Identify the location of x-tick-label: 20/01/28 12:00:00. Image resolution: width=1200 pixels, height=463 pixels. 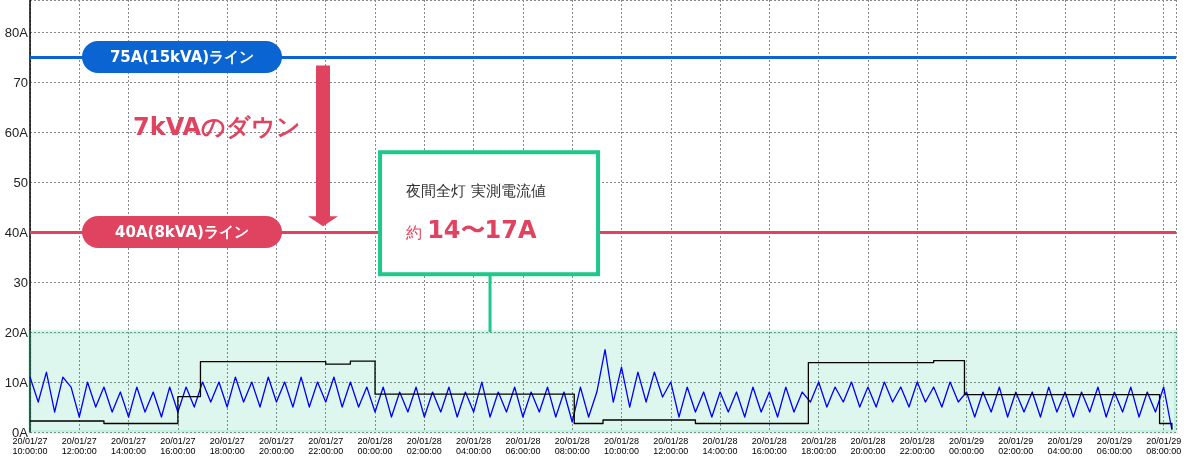
(671, 446).